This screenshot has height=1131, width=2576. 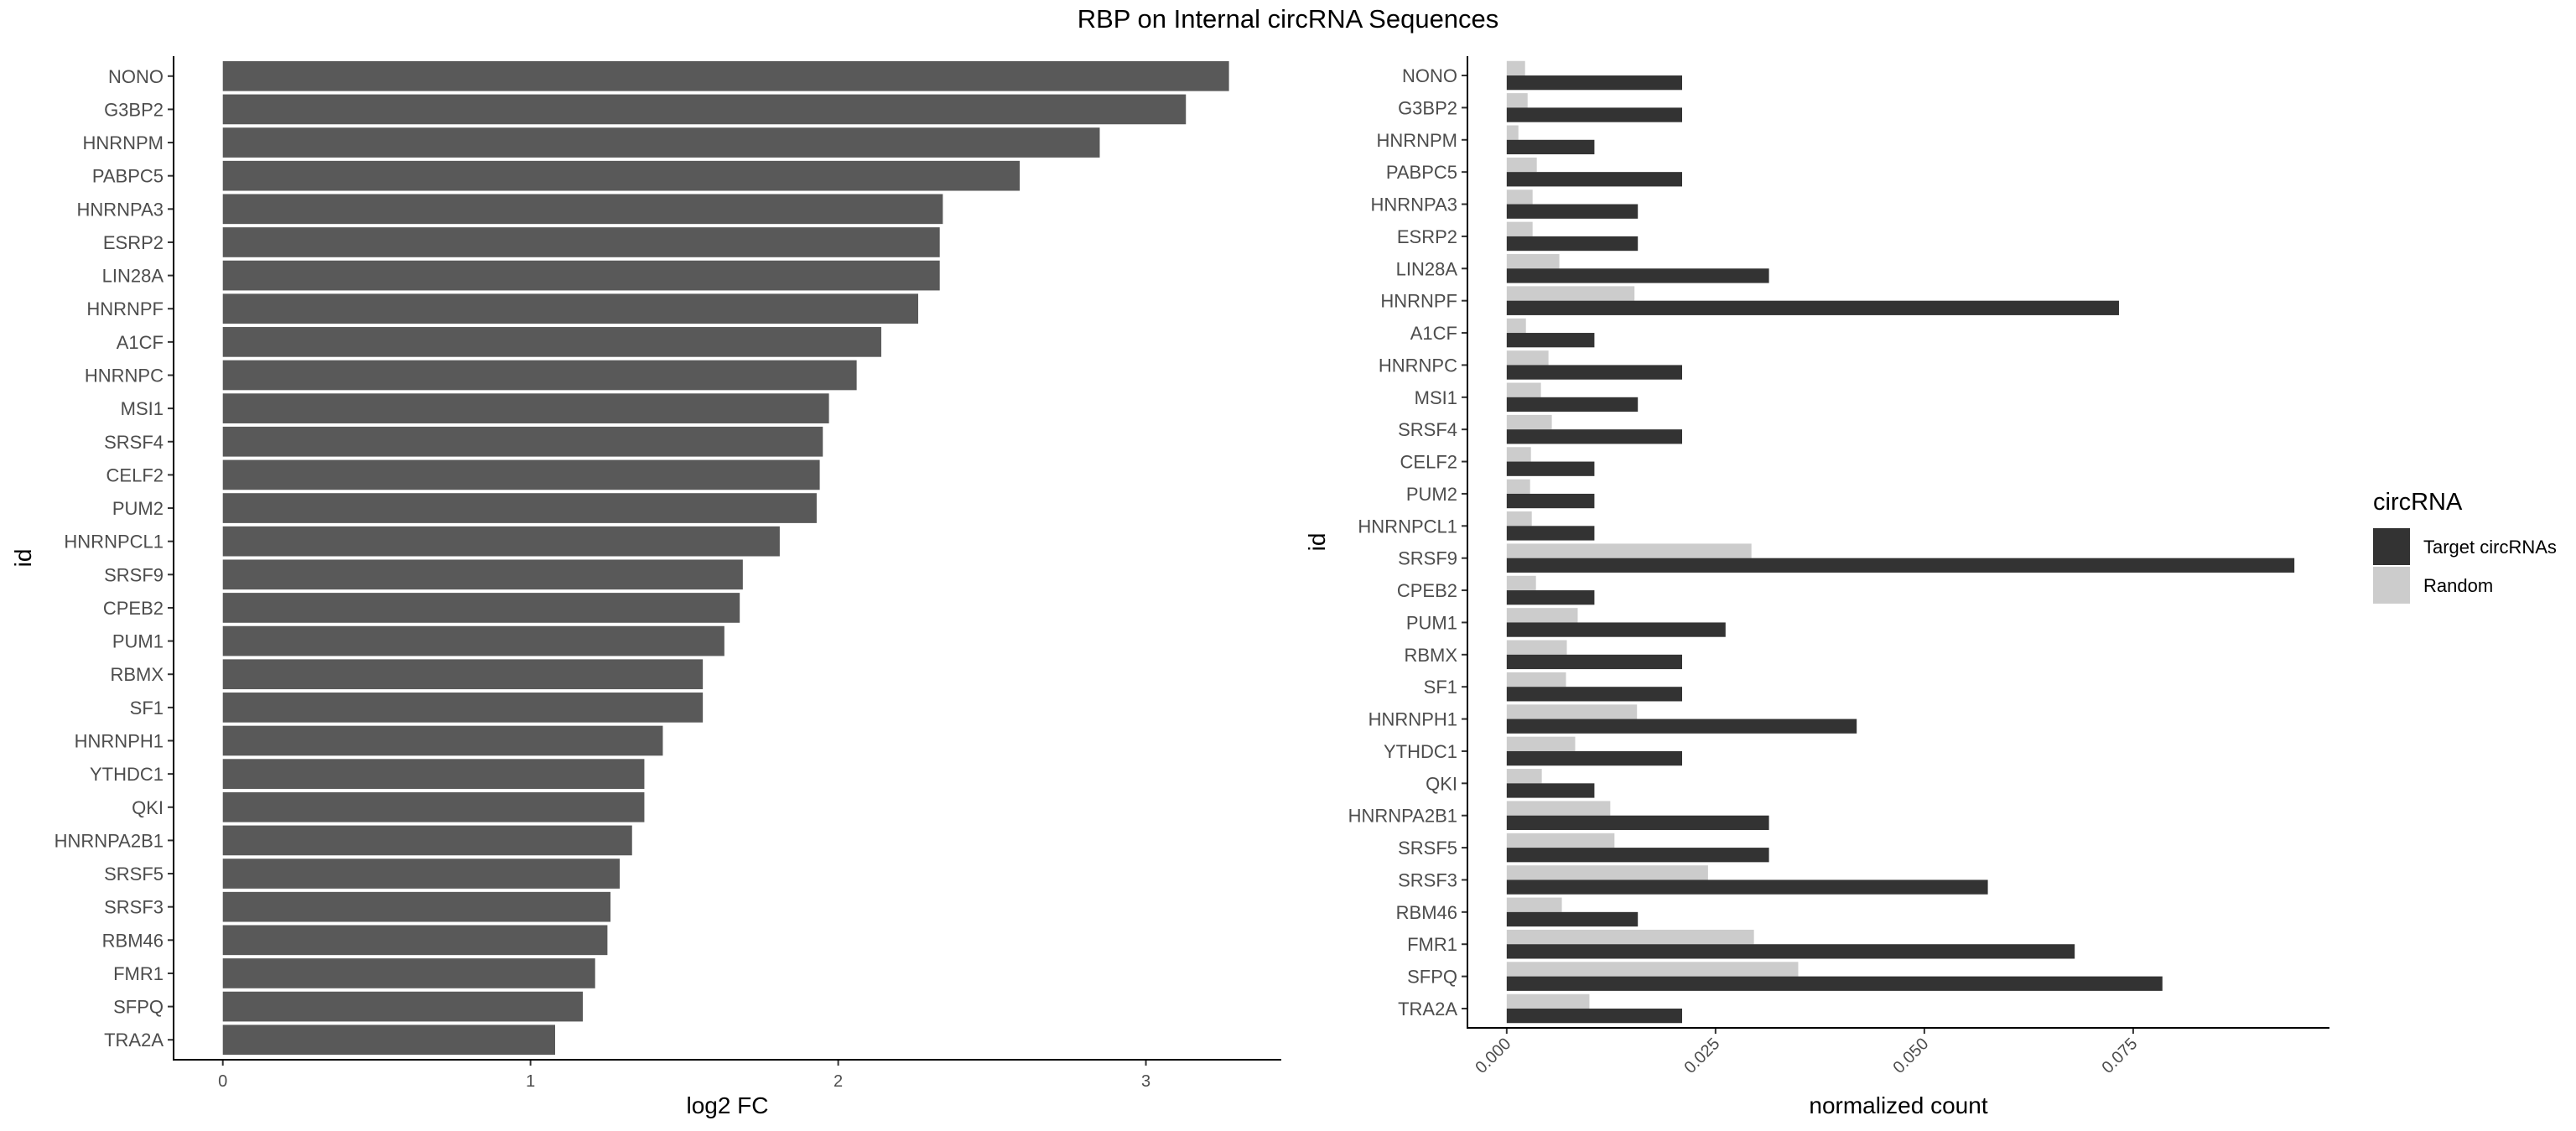 What do you see at coordinates (570, 308) in the screenshot?
I see `log2fc-bar-hnrnpf` at bounding box center [570, 308].